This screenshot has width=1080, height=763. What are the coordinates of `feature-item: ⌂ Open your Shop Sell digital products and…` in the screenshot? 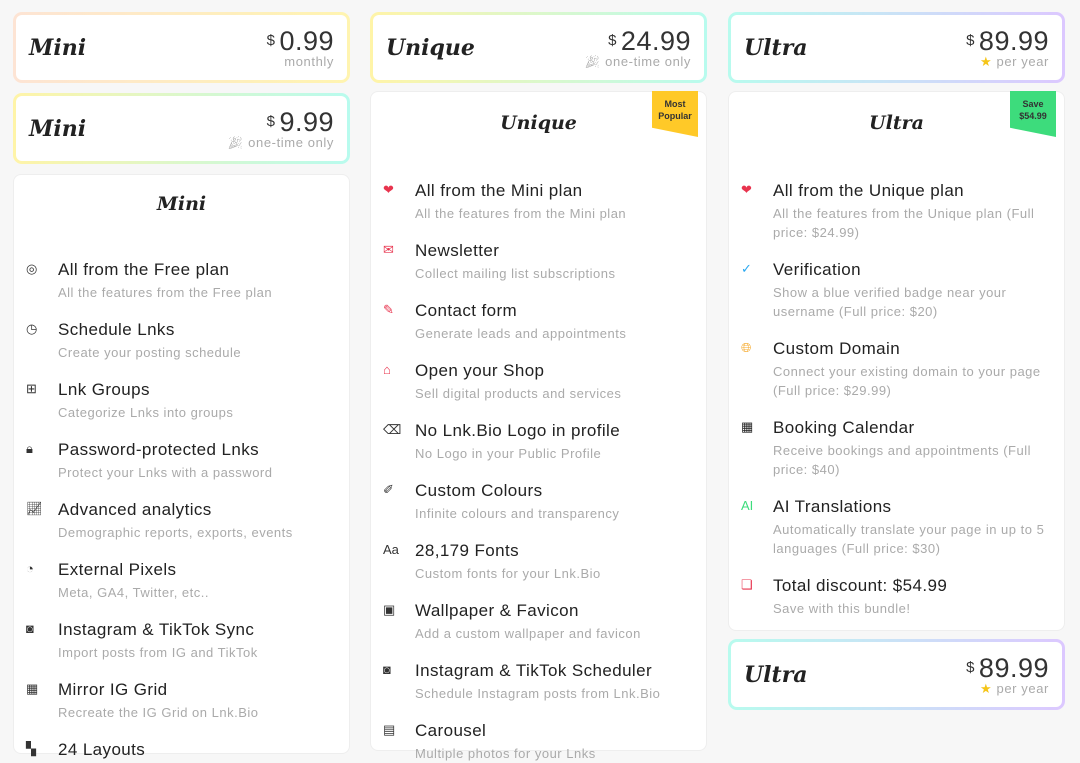 It's located at (538, 381).